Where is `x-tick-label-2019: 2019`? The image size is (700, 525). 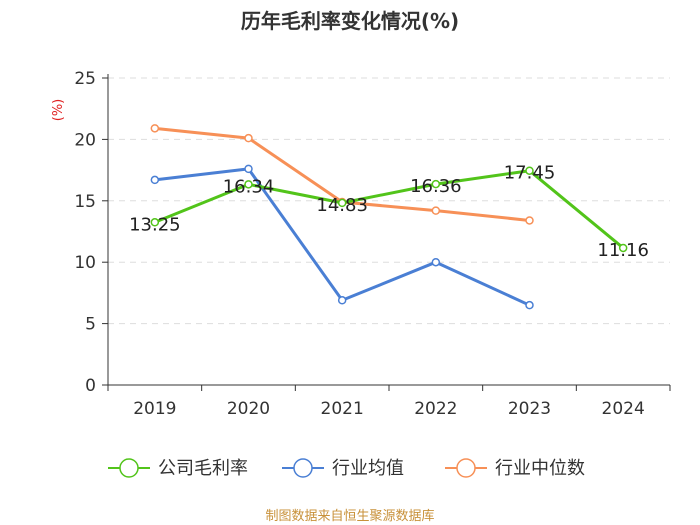
x-tick-label-2019: 2019 is located at coordinates (154, 409).